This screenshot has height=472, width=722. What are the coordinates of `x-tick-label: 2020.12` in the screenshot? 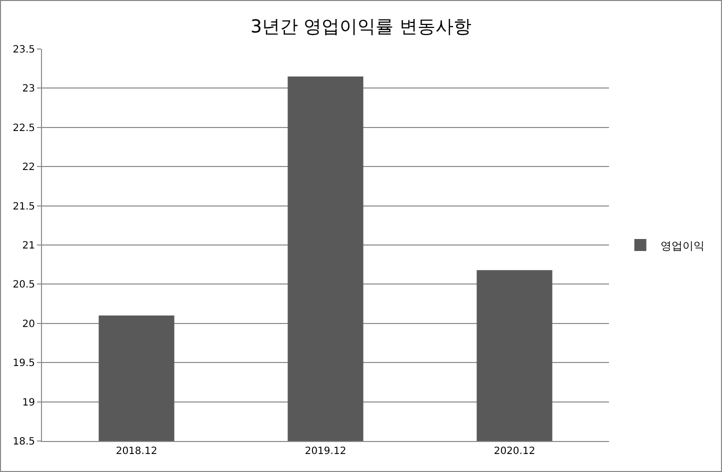 It's located at (515, 451).